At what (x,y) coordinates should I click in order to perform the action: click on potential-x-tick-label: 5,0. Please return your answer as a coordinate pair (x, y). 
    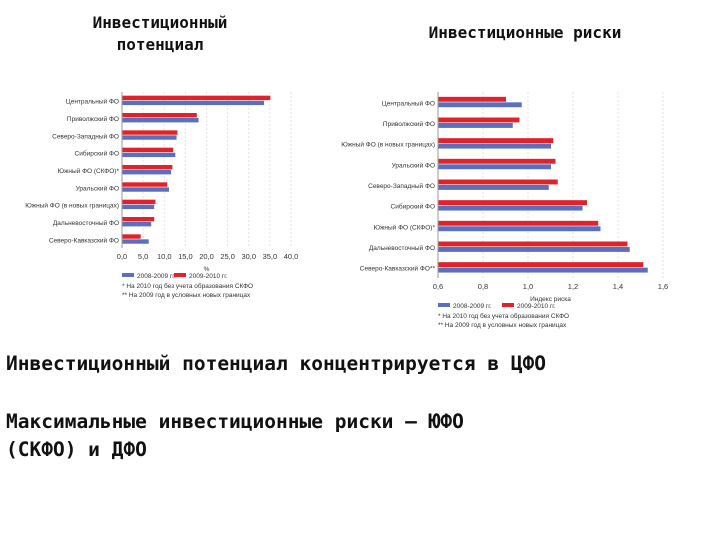
    Looking at the image, I should click on (143, 256).